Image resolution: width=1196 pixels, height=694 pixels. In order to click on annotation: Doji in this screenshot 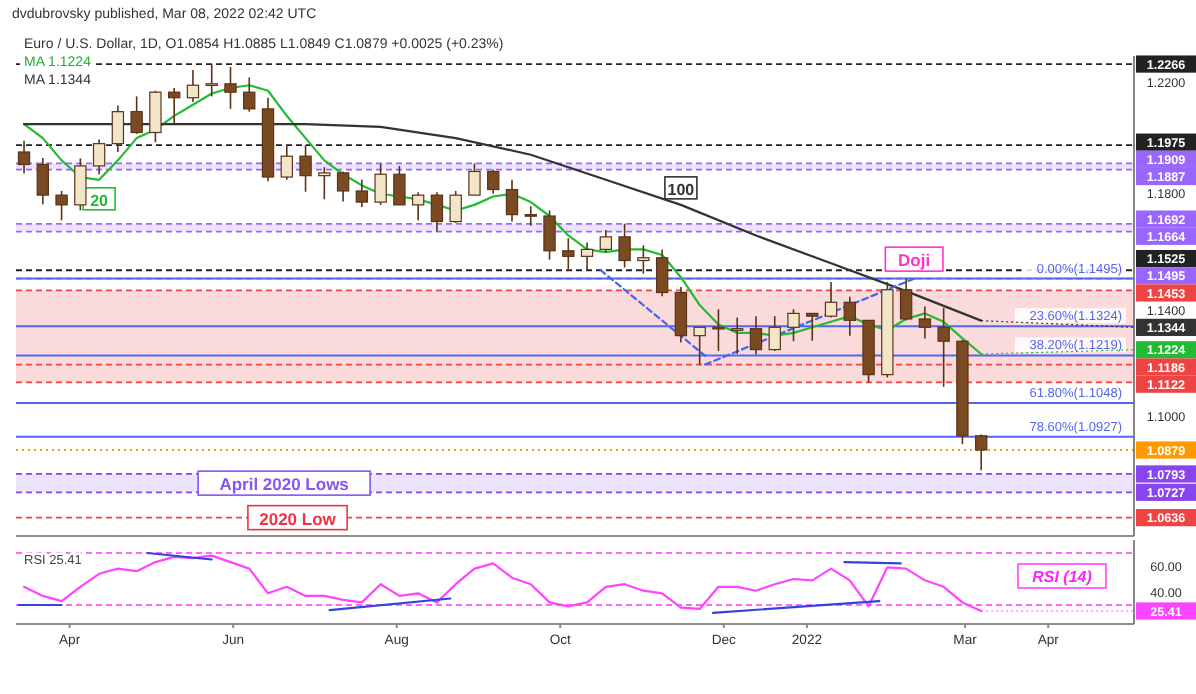, I will do `click(914, 260)`.